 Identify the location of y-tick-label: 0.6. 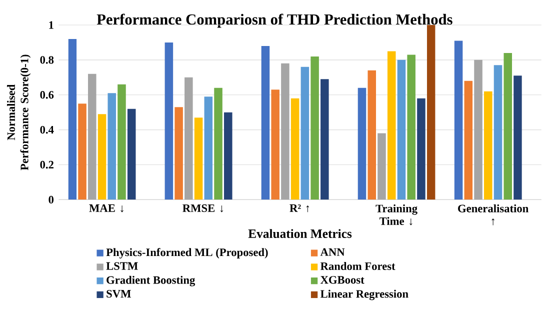
(47, 95).